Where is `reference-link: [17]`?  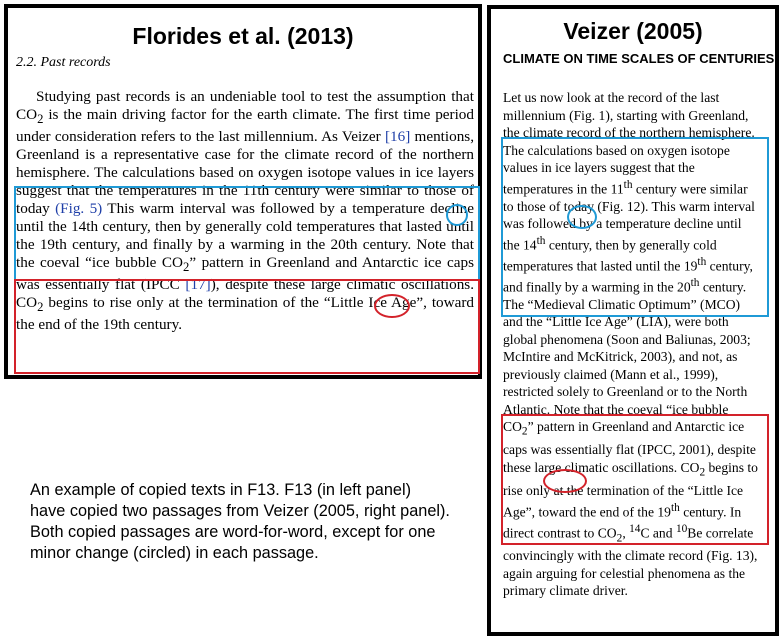
reference-link: [17] is located at coordinates (198, 285).